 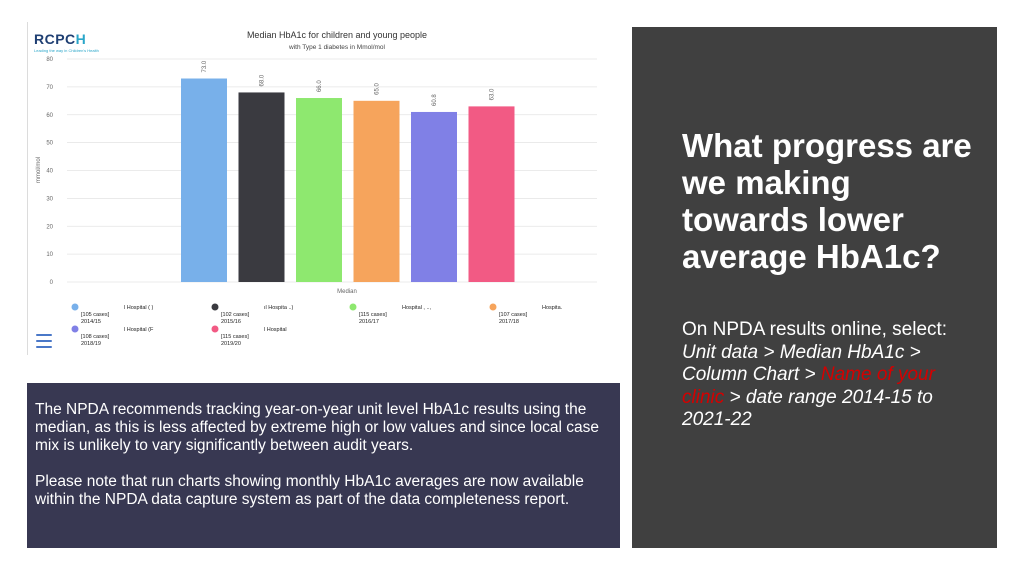 I want to click on legend-cases: [105 cases], so click(x=95, y=315).